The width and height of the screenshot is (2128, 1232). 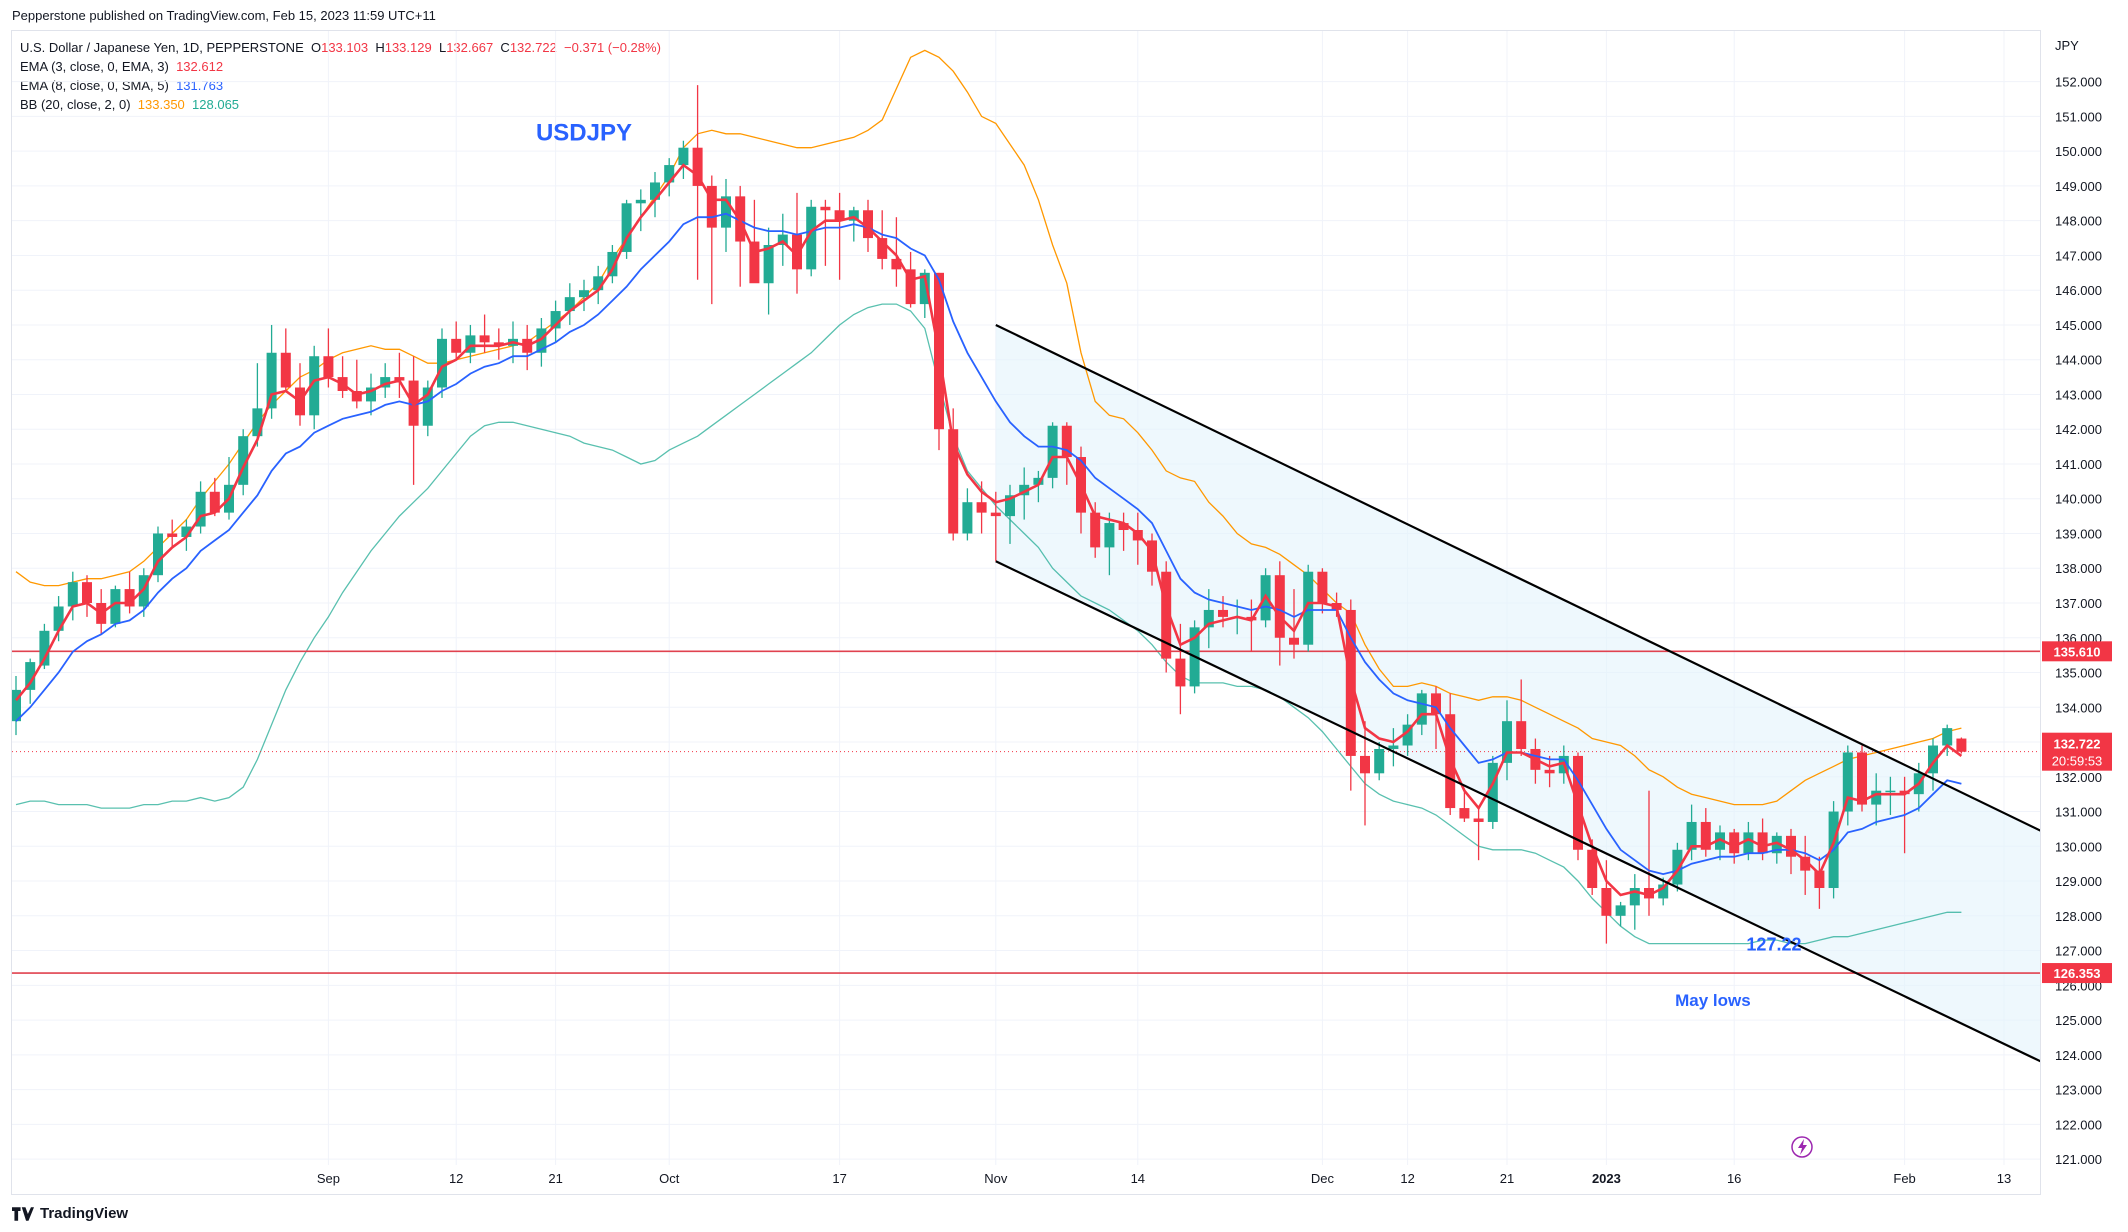 What do you see at coordinates (1773, 945) in the screenshot?
I see `chart-annotation-1: 127.22` at bounding box center [1773, 945].